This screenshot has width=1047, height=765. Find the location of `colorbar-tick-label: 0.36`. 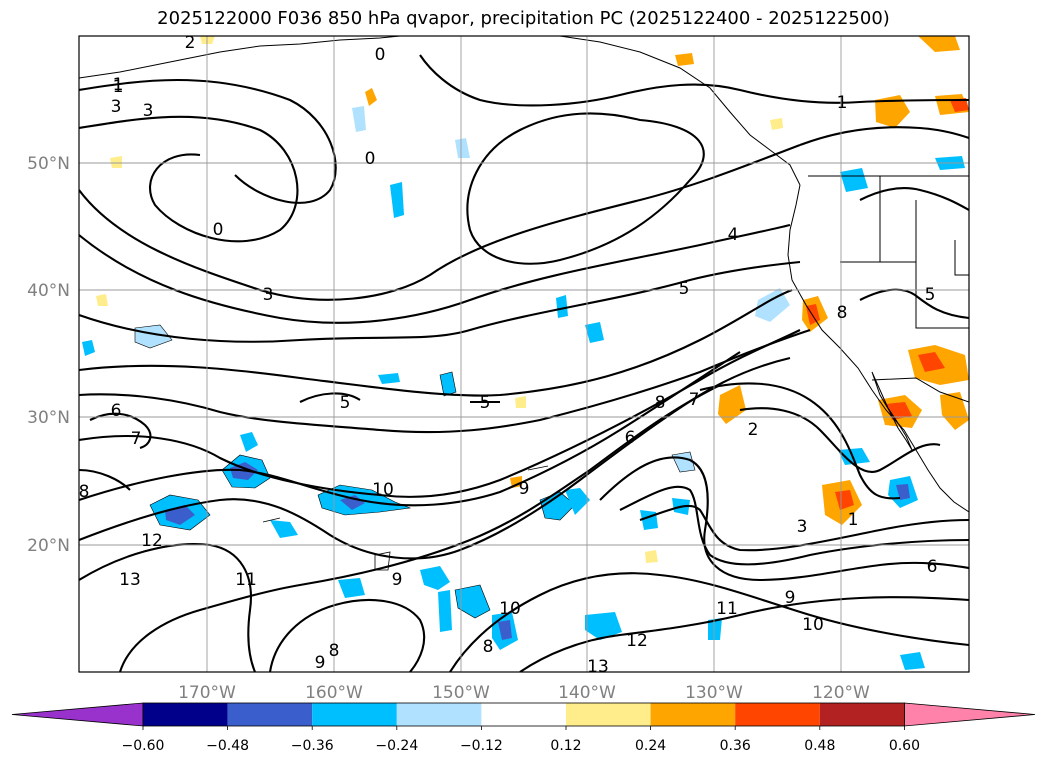

colorbar-tick-label: 0.36 is located at coordinates (735, 746).